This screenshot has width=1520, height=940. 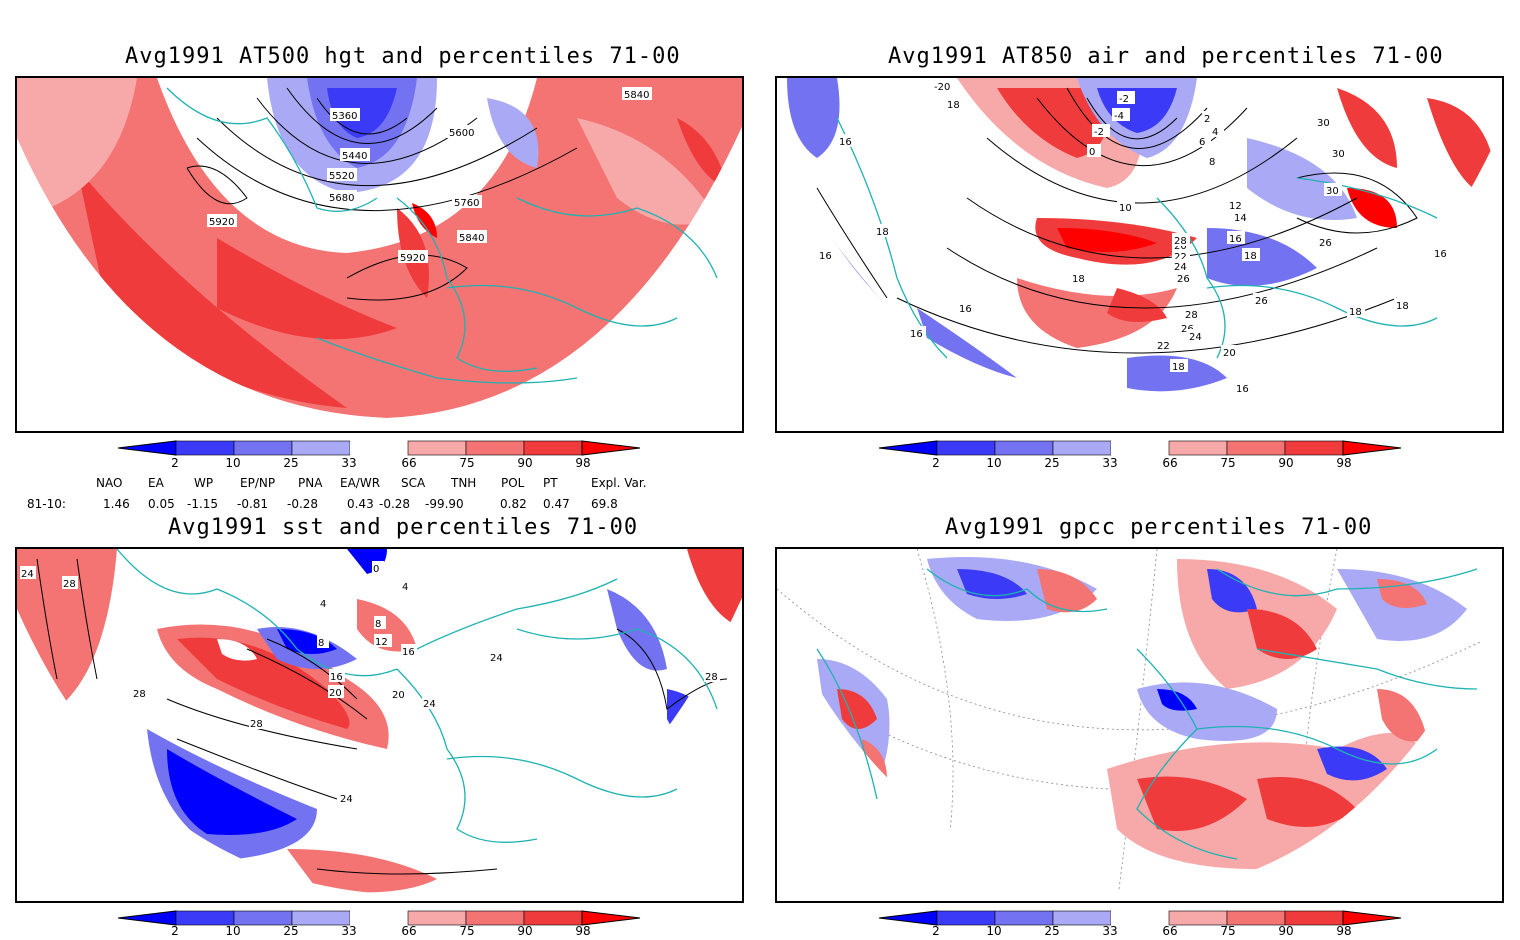 I want to click on contour-label: 5920, so click(x=221, y=222).